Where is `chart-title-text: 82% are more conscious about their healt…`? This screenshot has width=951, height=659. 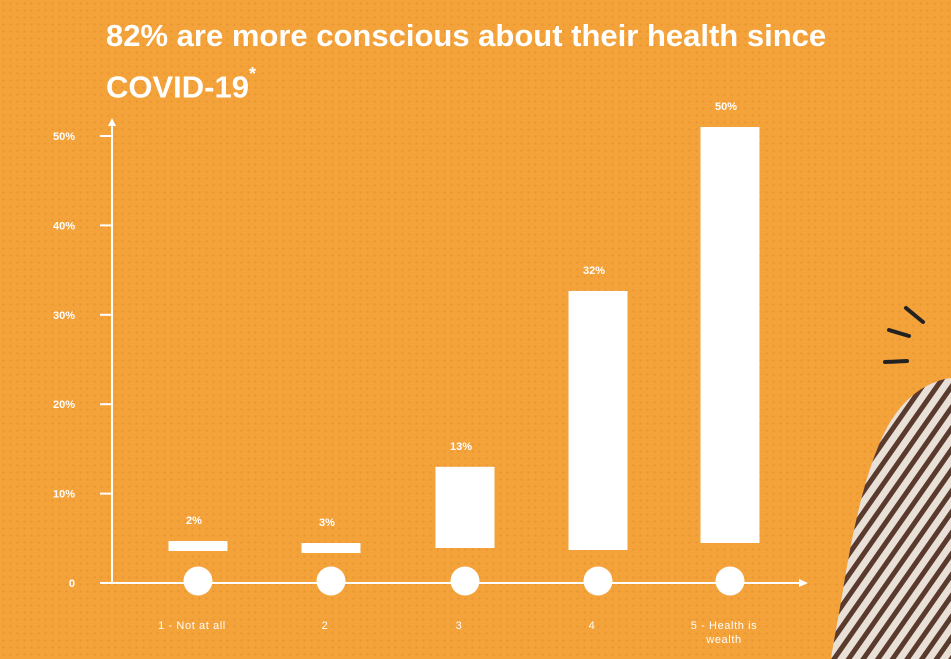 chart-title-text: 82% are more conscious about their healt… is located at coordinates (466, 61).